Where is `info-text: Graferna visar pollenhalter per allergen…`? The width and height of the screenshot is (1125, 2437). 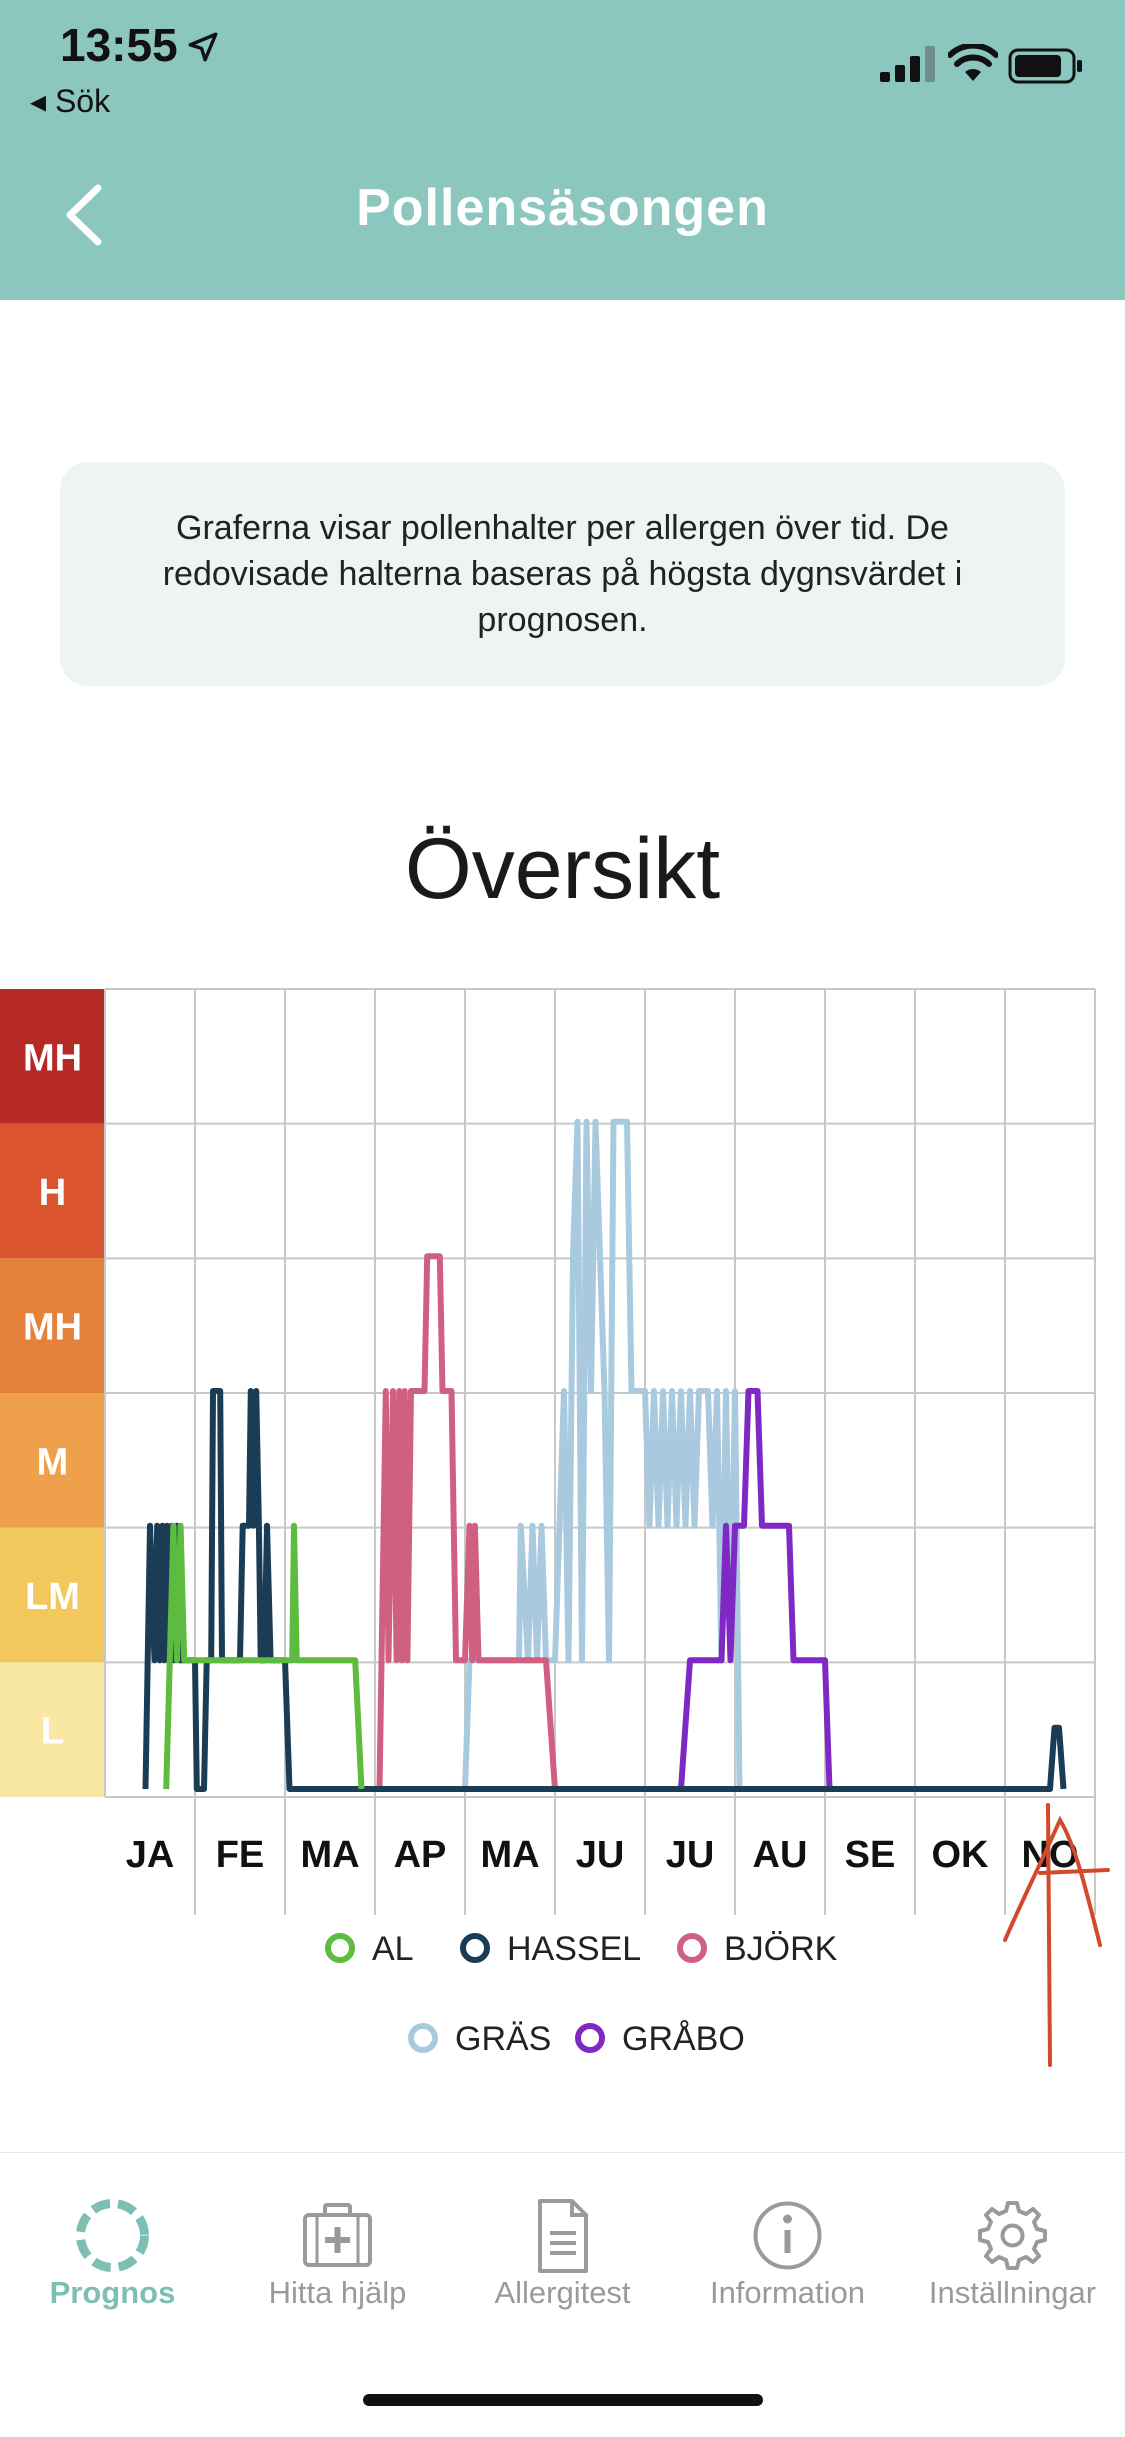
info-text: Graferna visar pollenhalter per allergen… is located at coordinates (562, 574).